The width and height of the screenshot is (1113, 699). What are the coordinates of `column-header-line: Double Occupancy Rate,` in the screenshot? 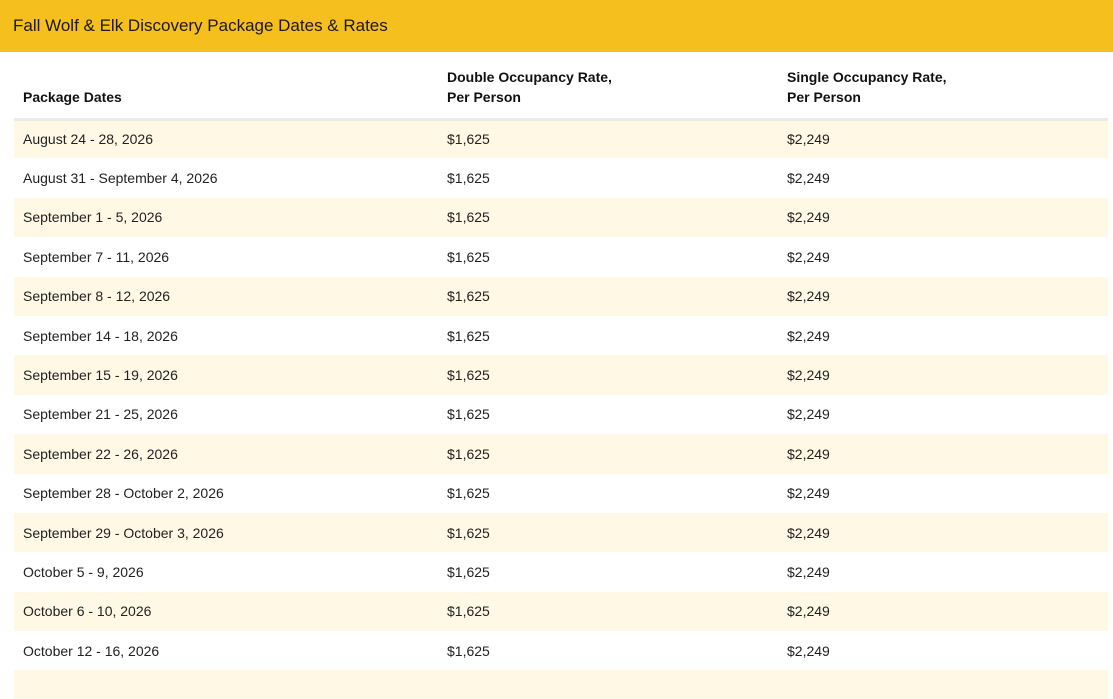 It's located at (529, 76).